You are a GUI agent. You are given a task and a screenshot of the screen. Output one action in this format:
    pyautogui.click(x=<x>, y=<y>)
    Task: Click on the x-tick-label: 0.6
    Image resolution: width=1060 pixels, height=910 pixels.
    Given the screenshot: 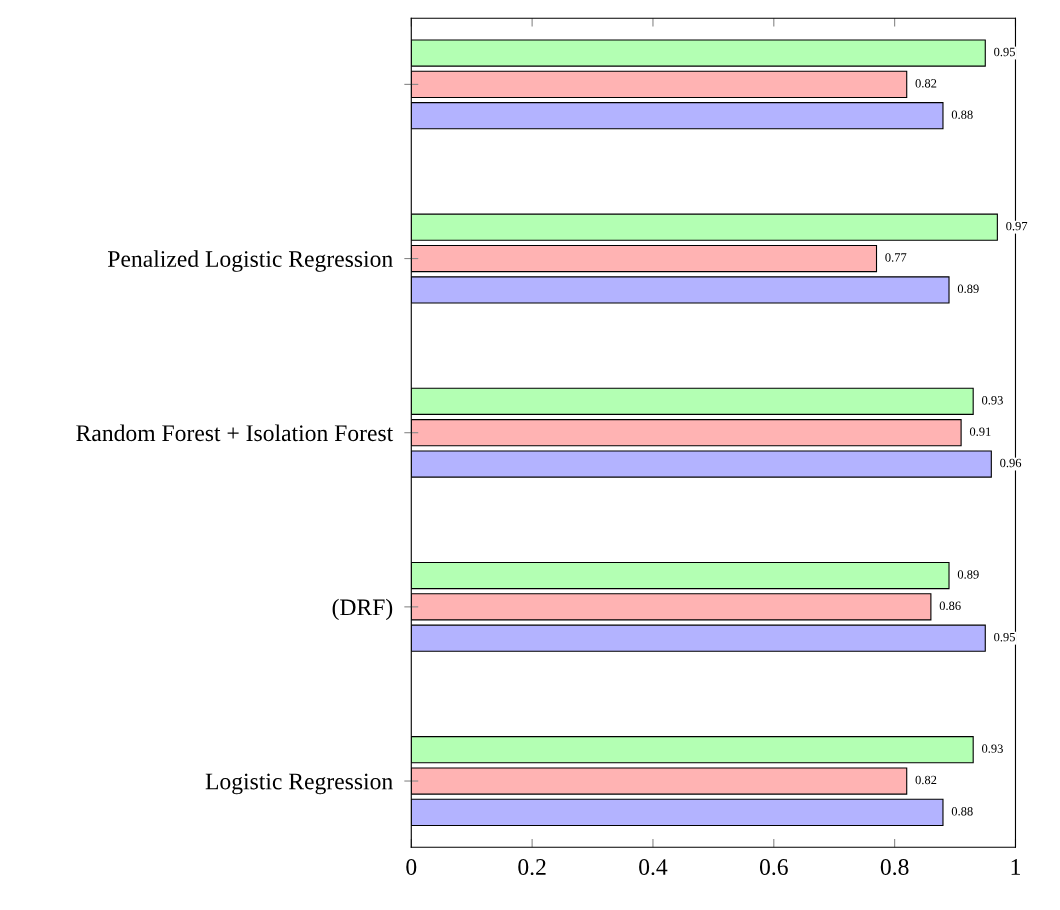 What is the action you would take?
    pyautogui.click(x=773, y=867)
    